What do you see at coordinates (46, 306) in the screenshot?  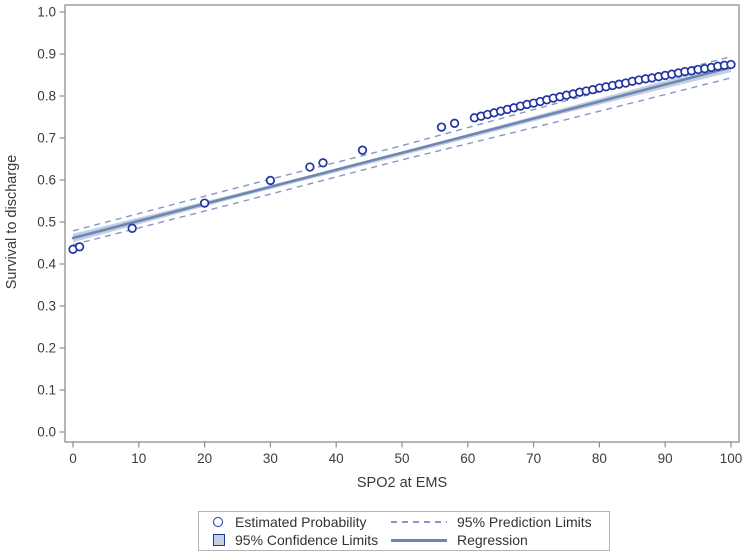 I see `y-tick-label: 0.3` at bounding box center [46, 306].